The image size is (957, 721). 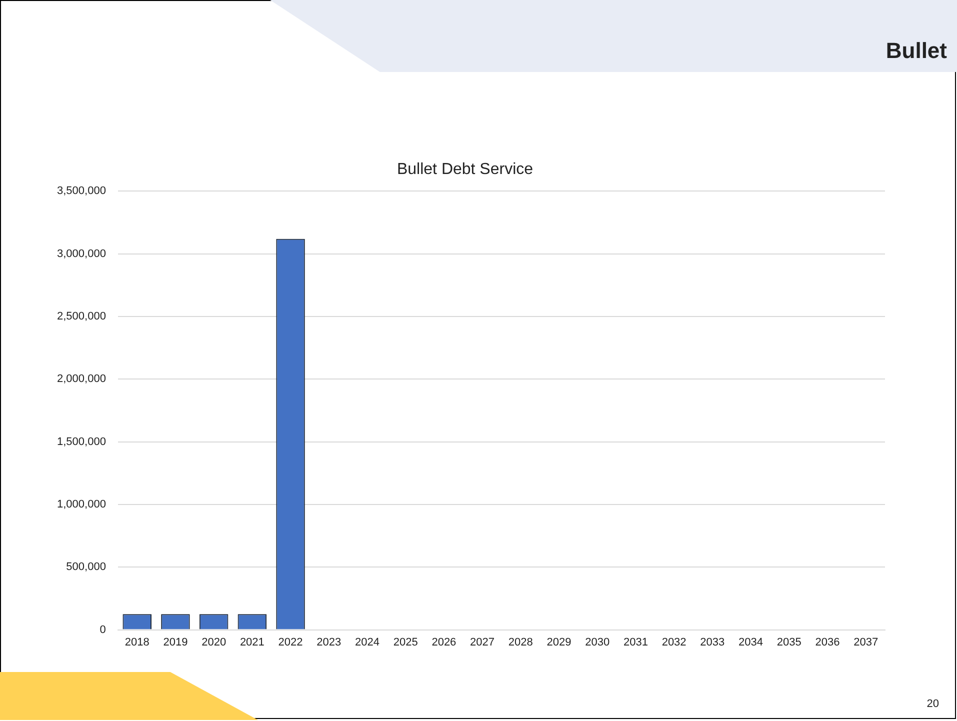 I want to click on x-tick-label: 2034, so click(x=751, y=642).